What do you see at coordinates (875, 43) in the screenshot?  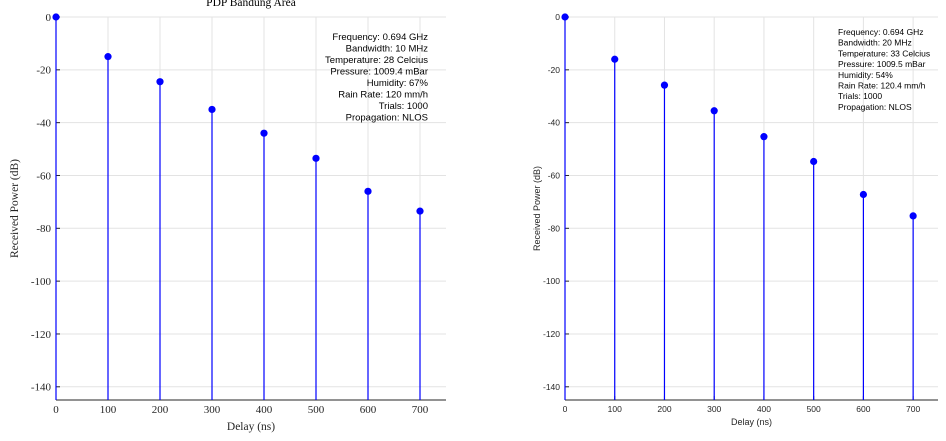 I see `annotation-line: Bandwidth: 20 MHz` at bounding box center [875, 43].